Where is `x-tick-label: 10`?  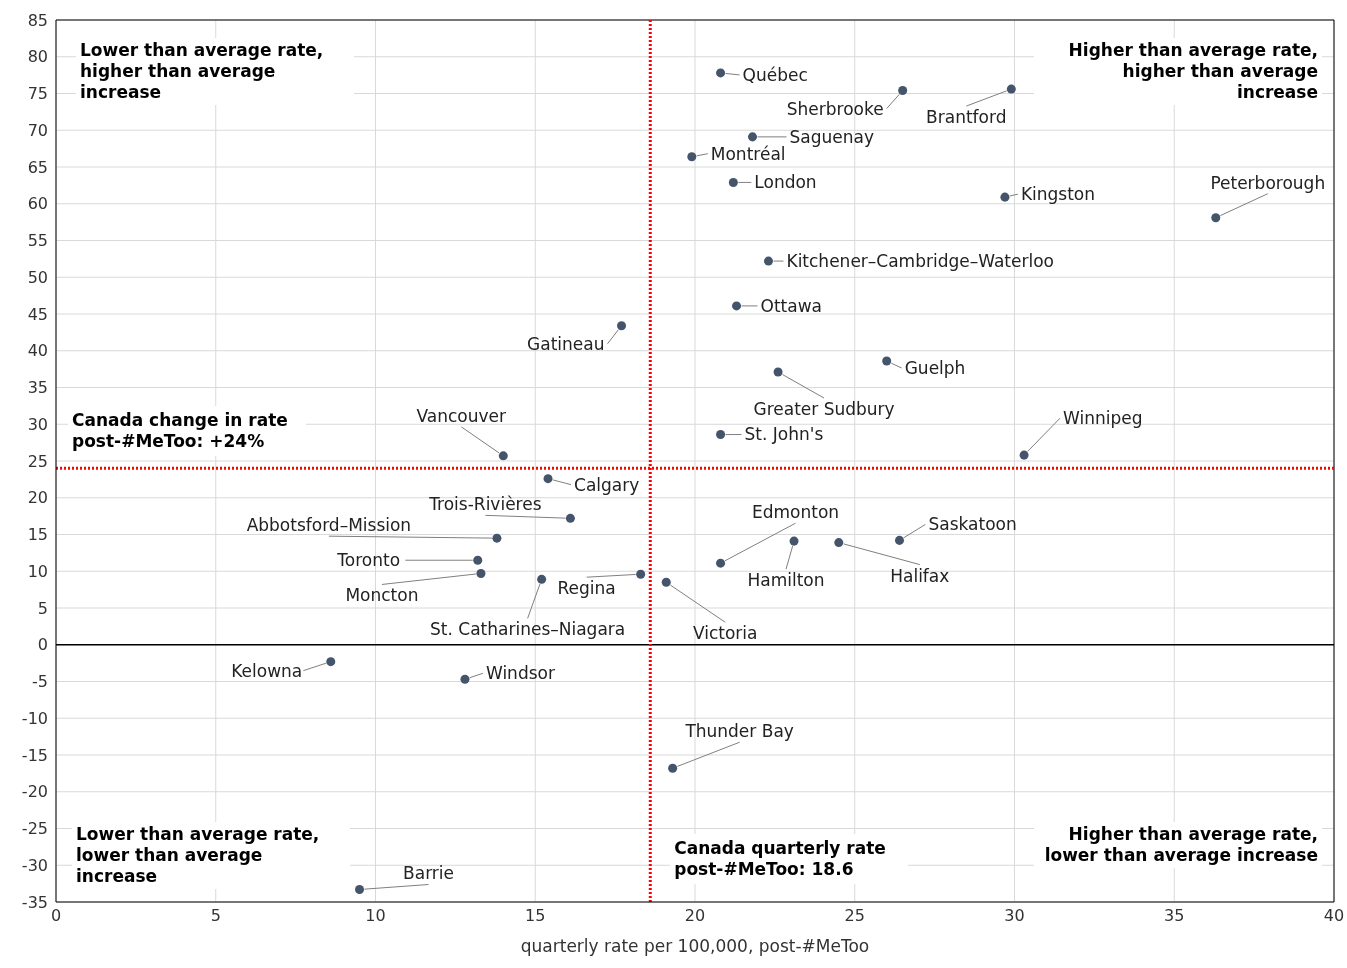 x-tick-label: 10 is located at coordinates (375, 916).